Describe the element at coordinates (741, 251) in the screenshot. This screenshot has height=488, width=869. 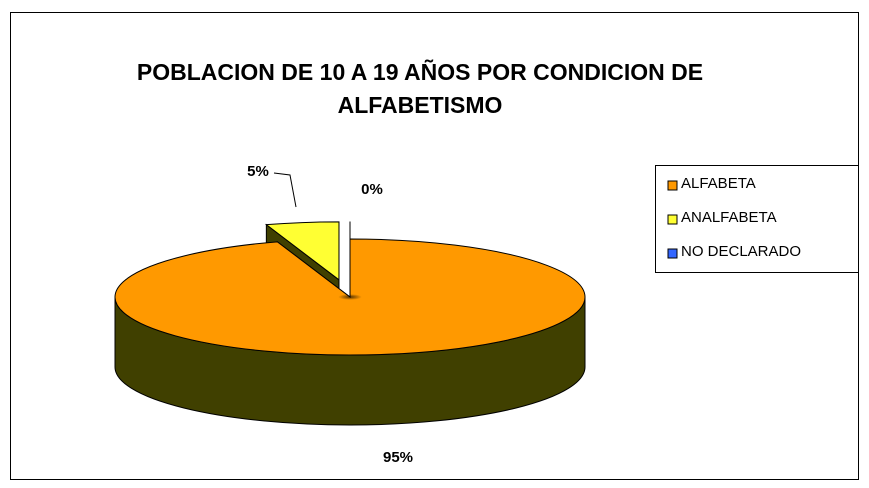
I see `legend-label: NO DECLARADO` at that location.